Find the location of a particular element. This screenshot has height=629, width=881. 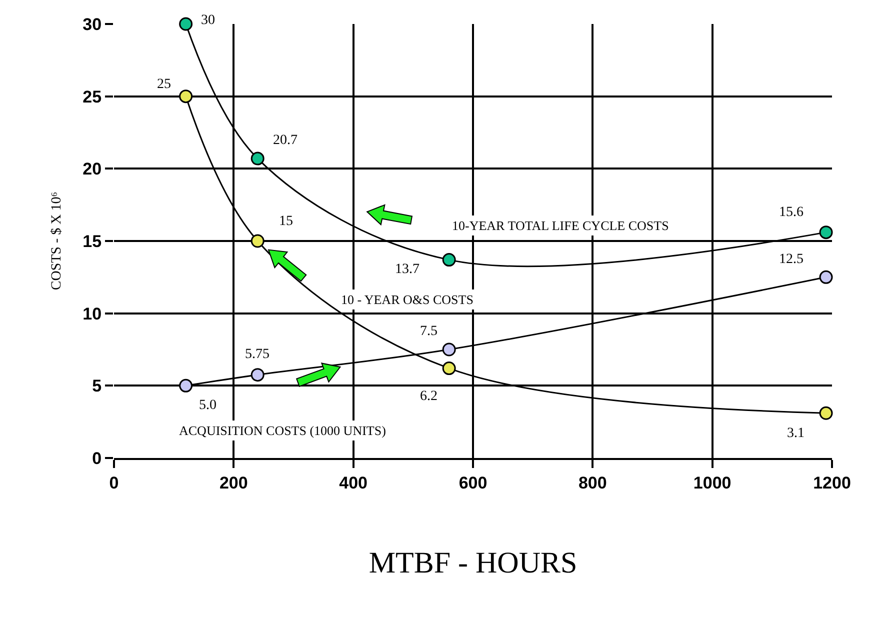

y-tick-label: 25 is located at coordinates (92, 96).